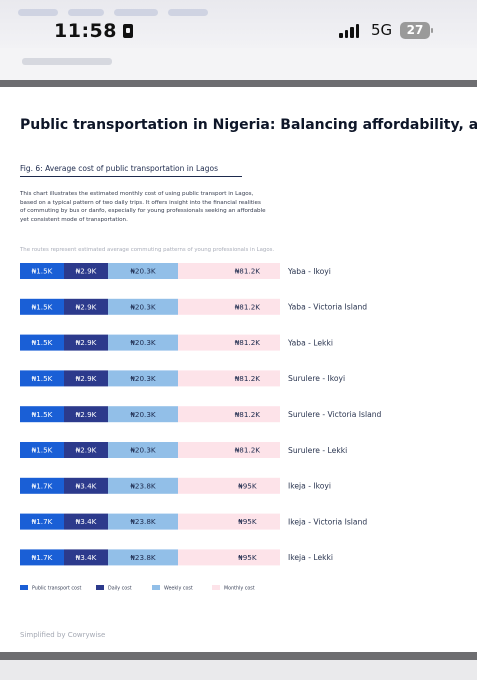 This screenshot has height=680, width=477. Describe the element at coordinates (349, 31) in the screenshot. I see `signal-icon` at that location.